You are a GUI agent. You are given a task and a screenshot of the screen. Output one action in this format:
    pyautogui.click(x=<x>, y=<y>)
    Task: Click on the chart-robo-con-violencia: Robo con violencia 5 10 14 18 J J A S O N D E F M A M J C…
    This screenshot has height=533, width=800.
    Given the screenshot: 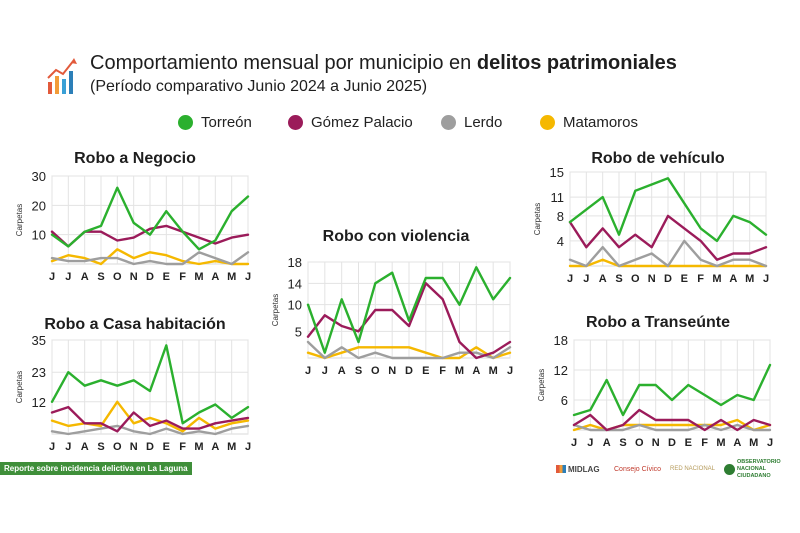 What is the action you would take?
    pyautogui.click(x=396, y=306)
    